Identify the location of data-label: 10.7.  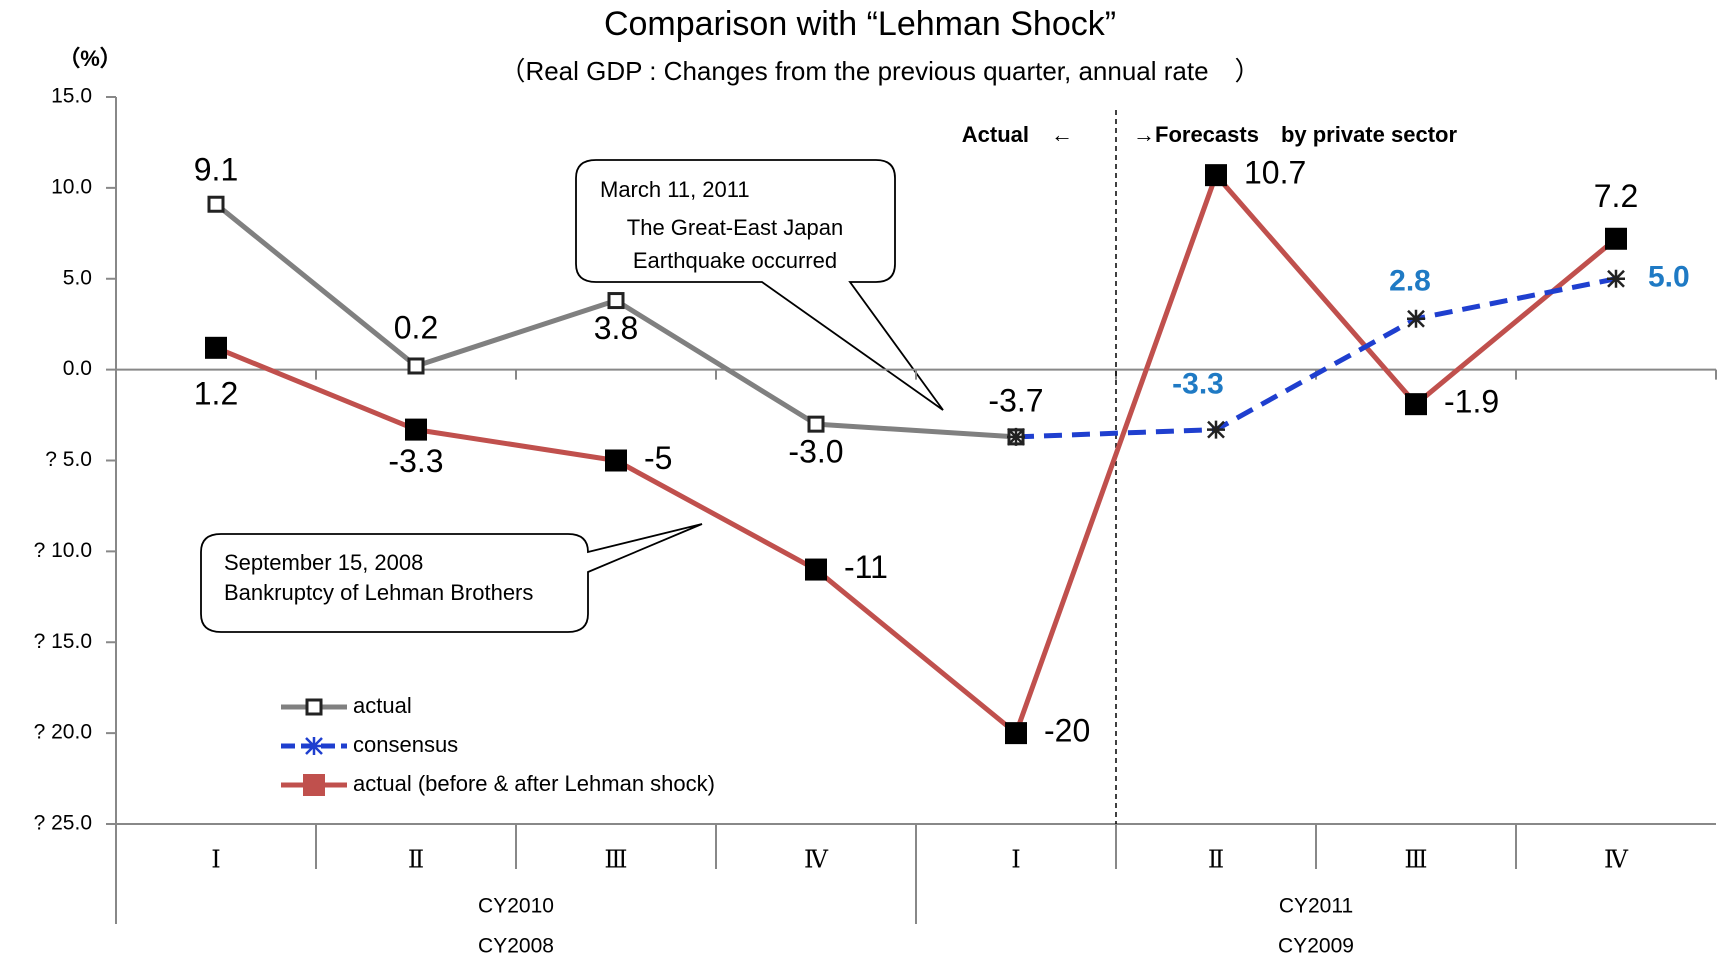
(1275, 173).